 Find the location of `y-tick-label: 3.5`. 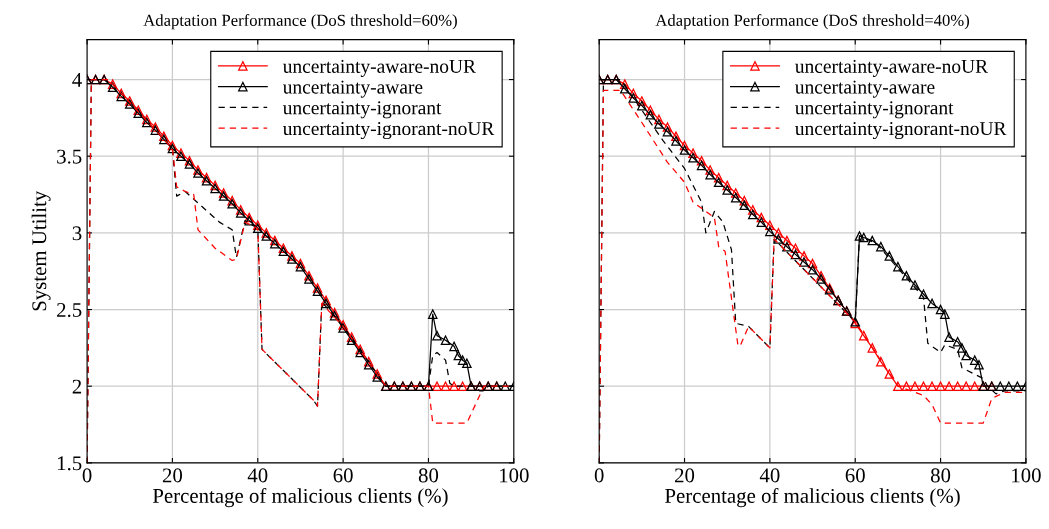

y-tick-label: 3.5 is located at coordinates (69, 156).